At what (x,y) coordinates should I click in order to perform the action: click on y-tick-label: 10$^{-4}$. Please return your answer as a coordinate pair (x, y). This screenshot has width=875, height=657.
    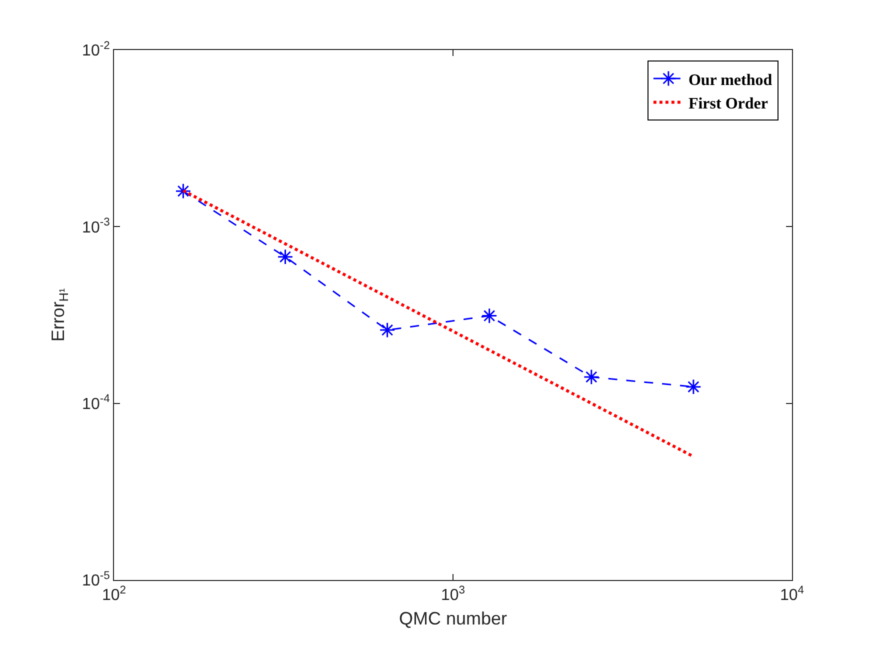
    Looking at the image, I should click on (96, 403).